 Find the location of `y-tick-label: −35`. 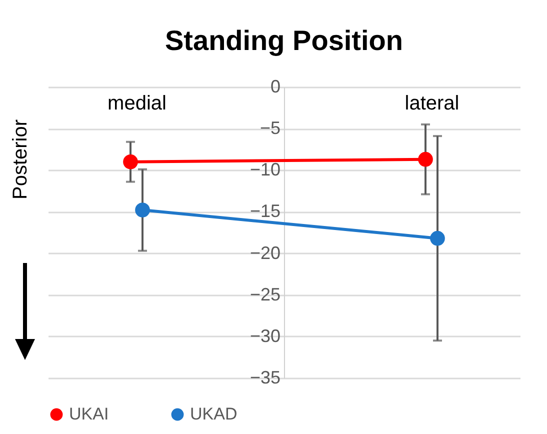

y-tick-label: −35 is located at coordinates (265, 378).